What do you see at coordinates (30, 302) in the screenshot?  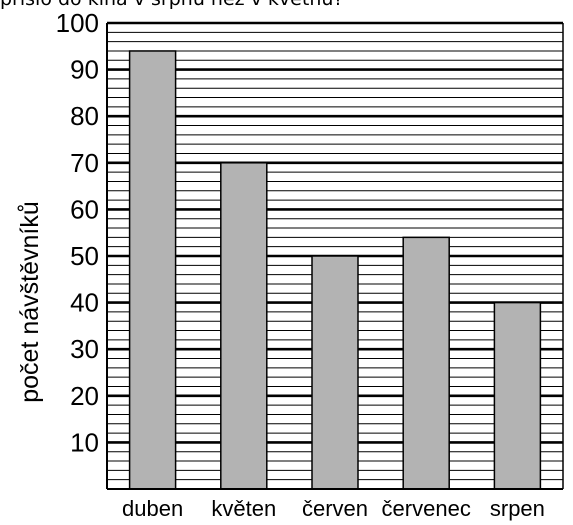 I see `y-axis-label: počet návštěvníků` at bounding box center [30, 302].